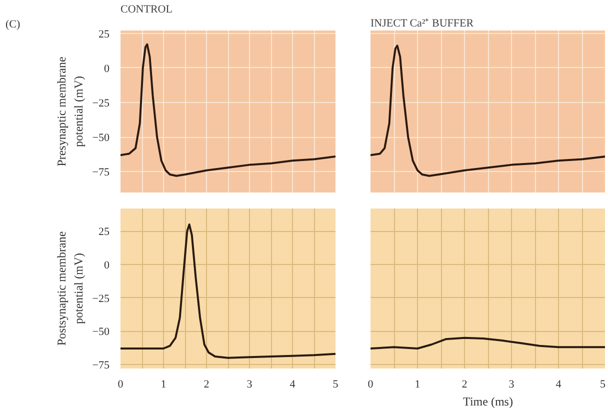 The image size is (608, 411). I want to click on chart-title: INJECT Ca²⁺ BUFFER, so click(422, 24).